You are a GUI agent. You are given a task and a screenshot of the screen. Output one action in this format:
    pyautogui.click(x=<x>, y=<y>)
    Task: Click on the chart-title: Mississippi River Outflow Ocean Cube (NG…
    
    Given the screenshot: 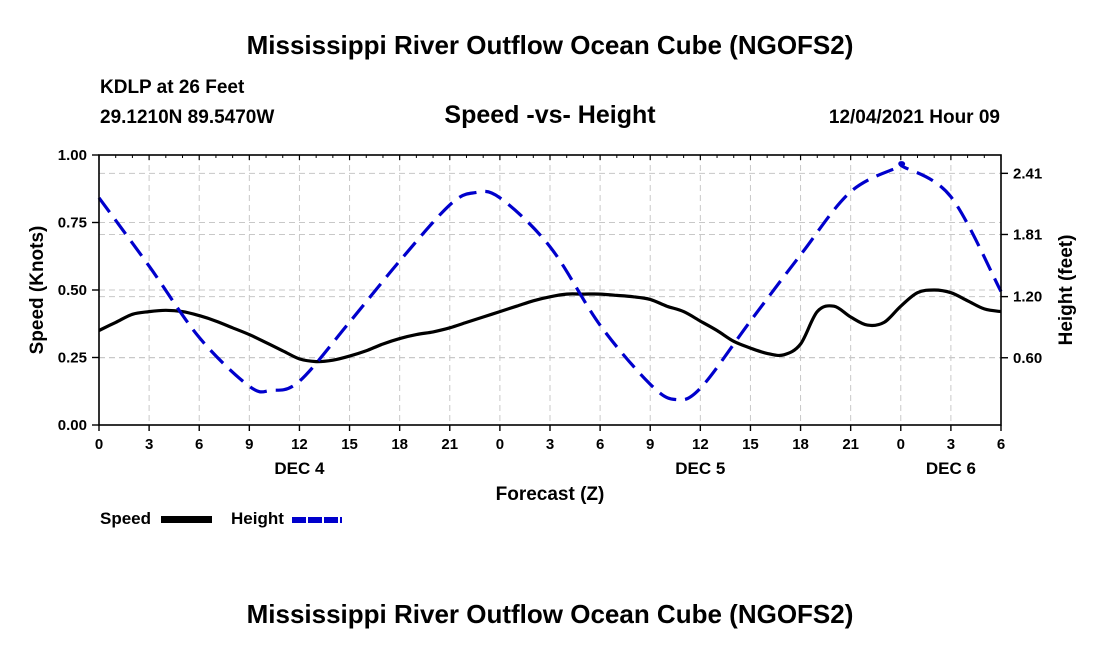 What is the action you would take?
    pyautogui.click(x=550, y=45)
    